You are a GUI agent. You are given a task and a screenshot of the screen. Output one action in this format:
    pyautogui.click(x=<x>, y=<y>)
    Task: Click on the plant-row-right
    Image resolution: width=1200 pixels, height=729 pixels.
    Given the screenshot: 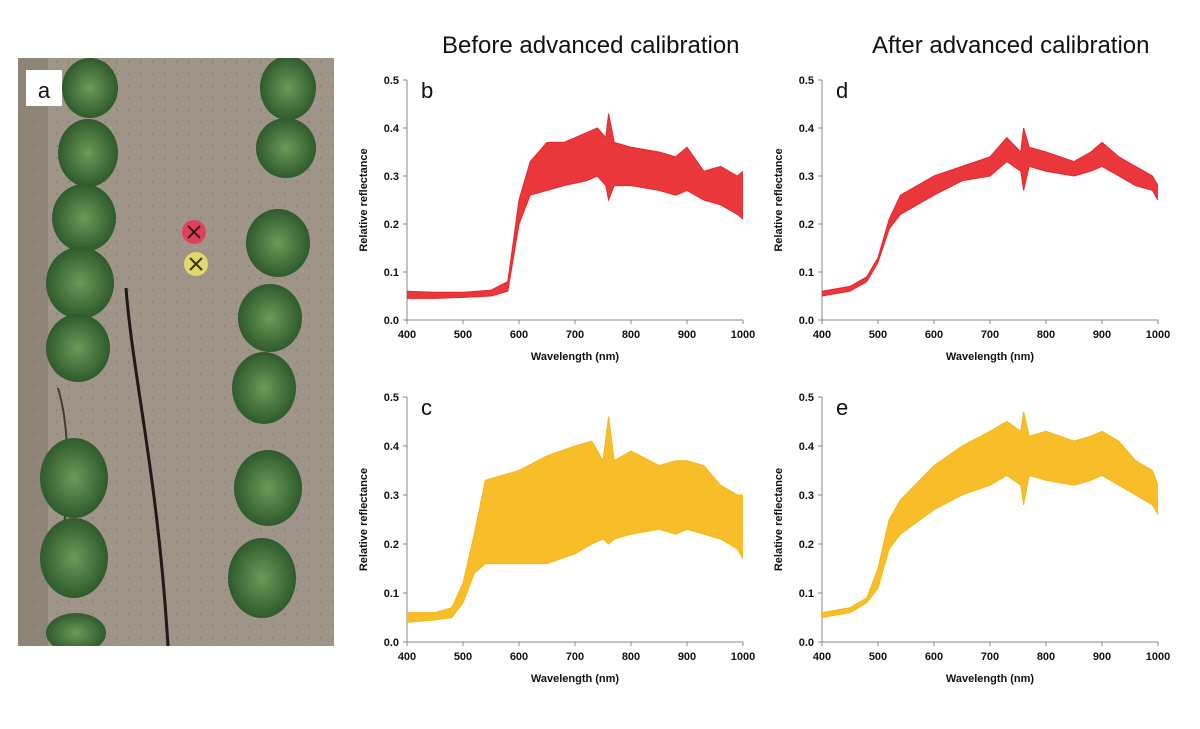 What is the action you would take?
    pyautogui.click(x=272, y=338)
    